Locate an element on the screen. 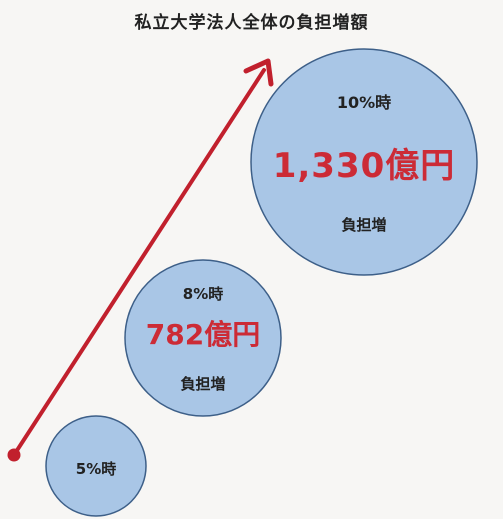  bubble-5-percent is located at coordinates (96, 466).